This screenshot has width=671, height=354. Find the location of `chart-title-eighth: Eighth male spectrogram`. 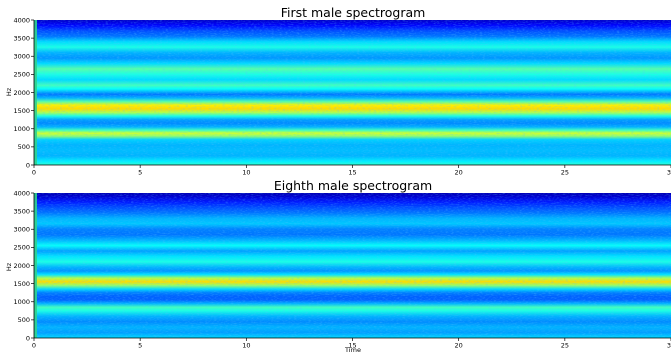

chart-title-eighth: Eighth male spectrogram is located at coordinates (353, 185).